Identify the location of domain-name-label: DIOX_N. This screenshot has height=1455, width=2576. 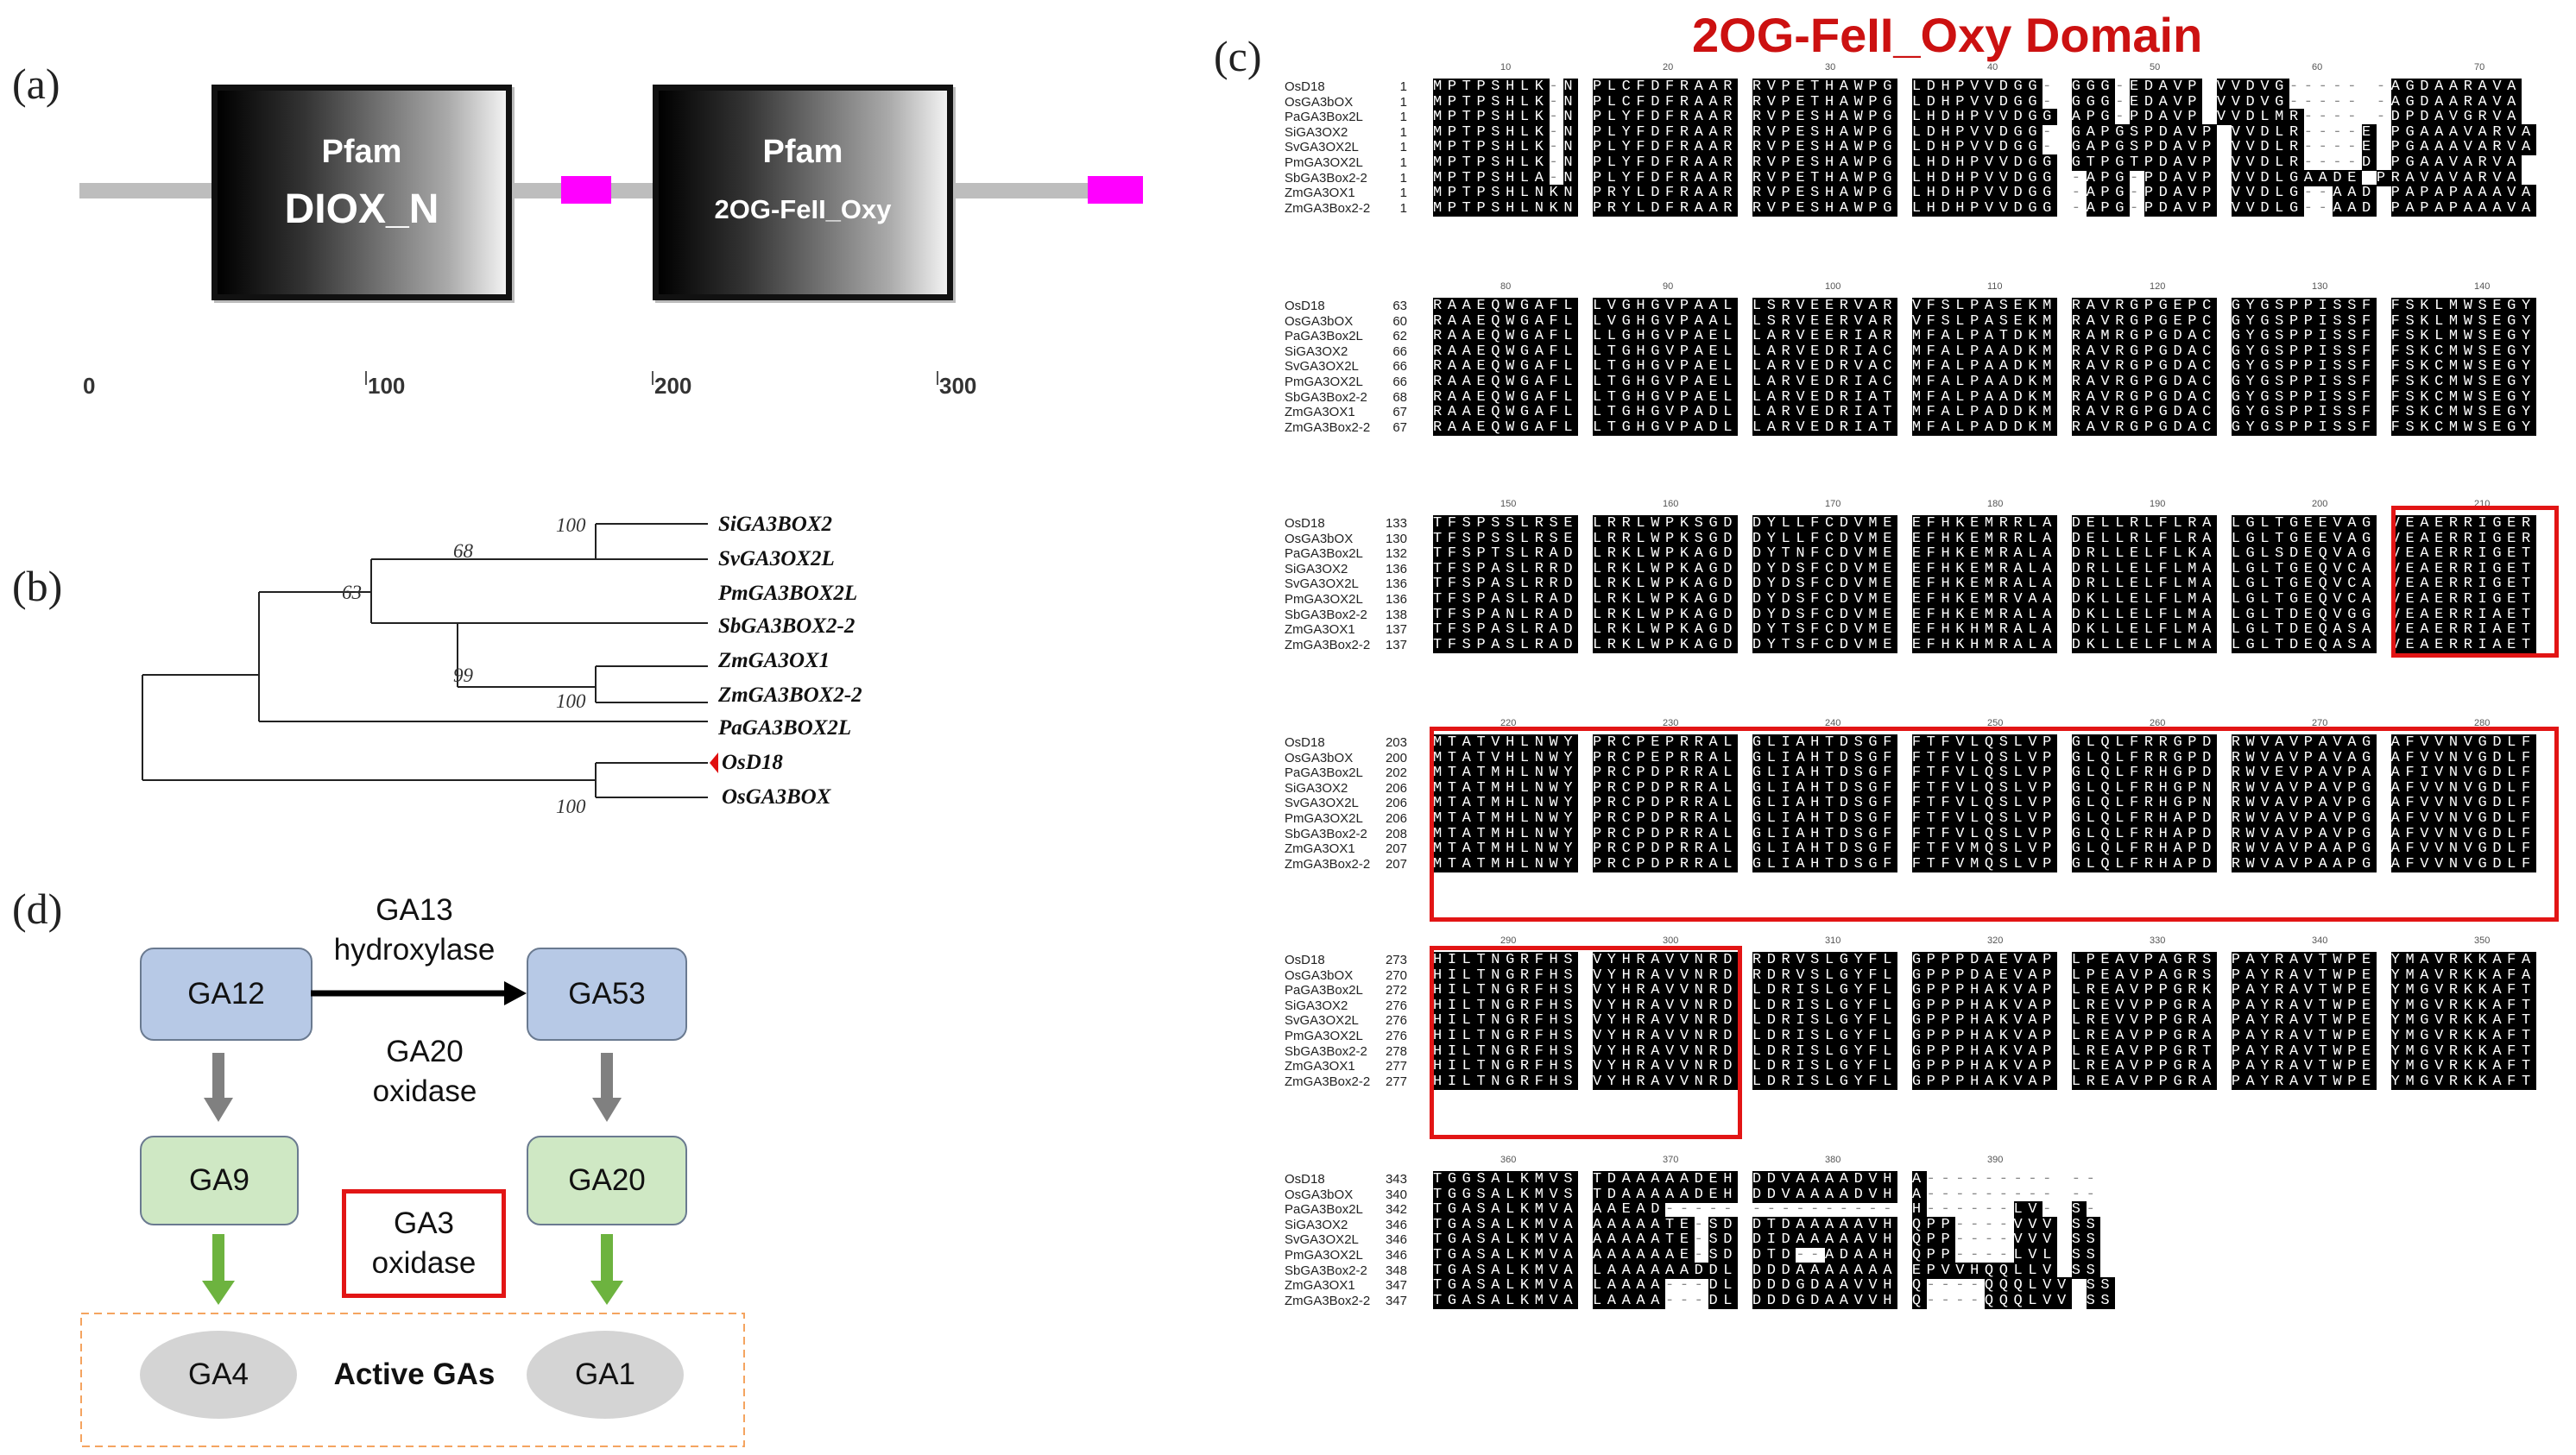
(361, 209).